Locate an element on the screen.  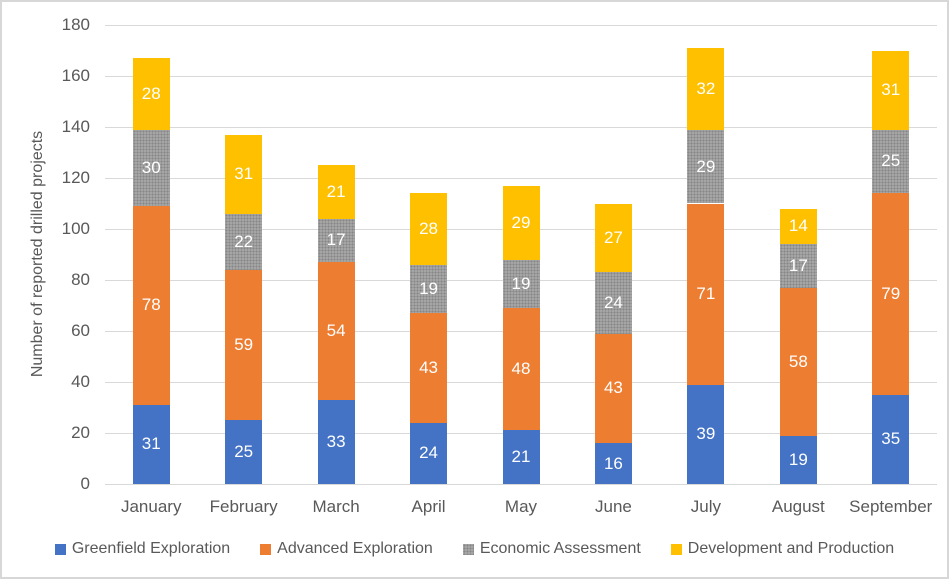
bar-value-label: 30 is located at coordinates (151, 167).